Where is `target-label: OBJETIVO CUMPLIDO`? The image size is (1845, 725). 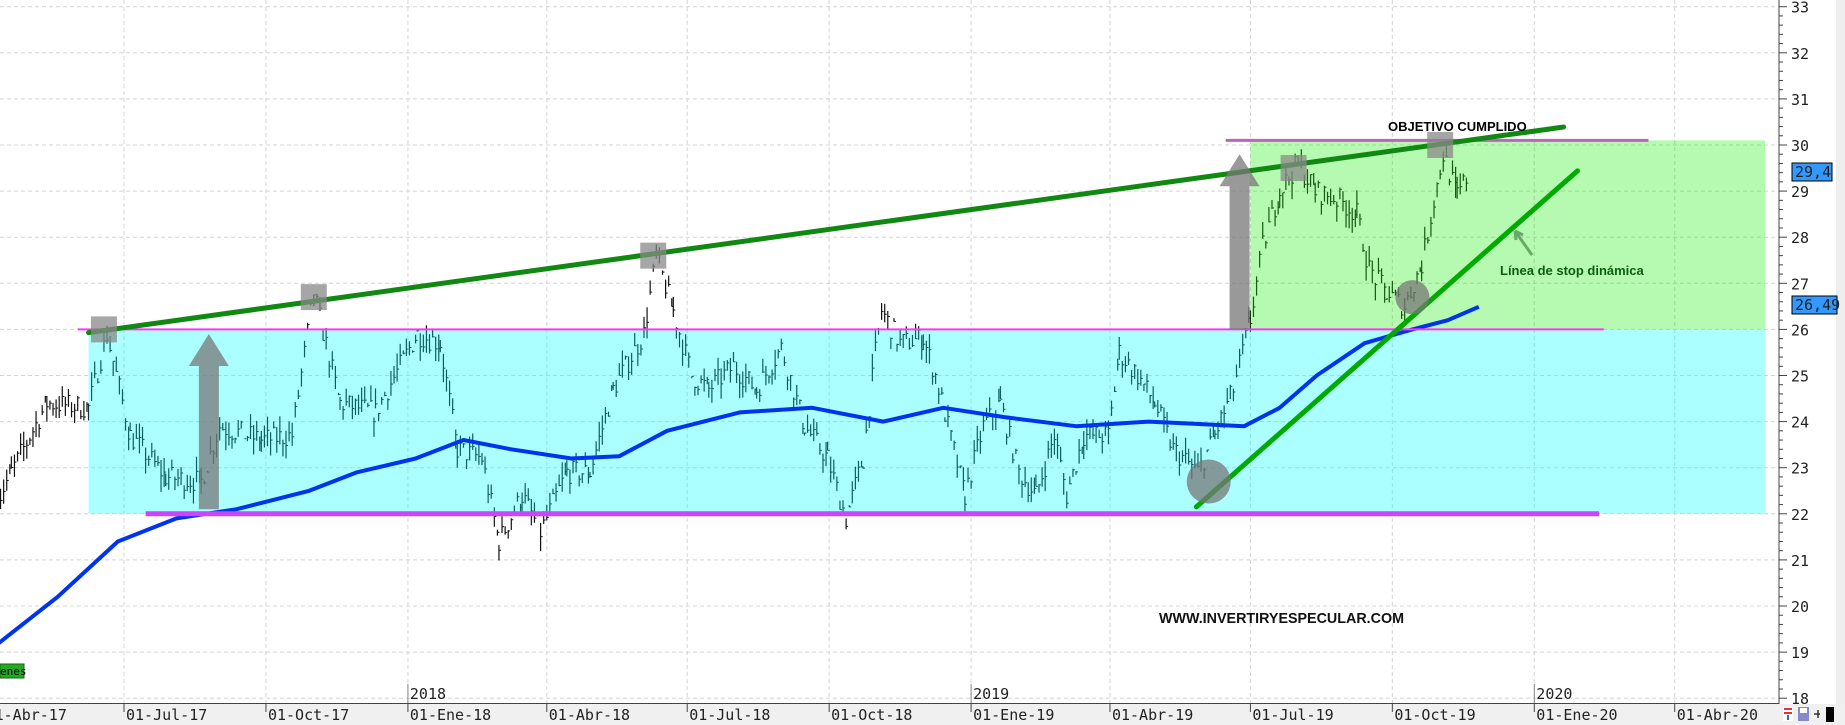
target-label: OBJETIVO CUMPLIDO is located at coordinates (1457, 126).